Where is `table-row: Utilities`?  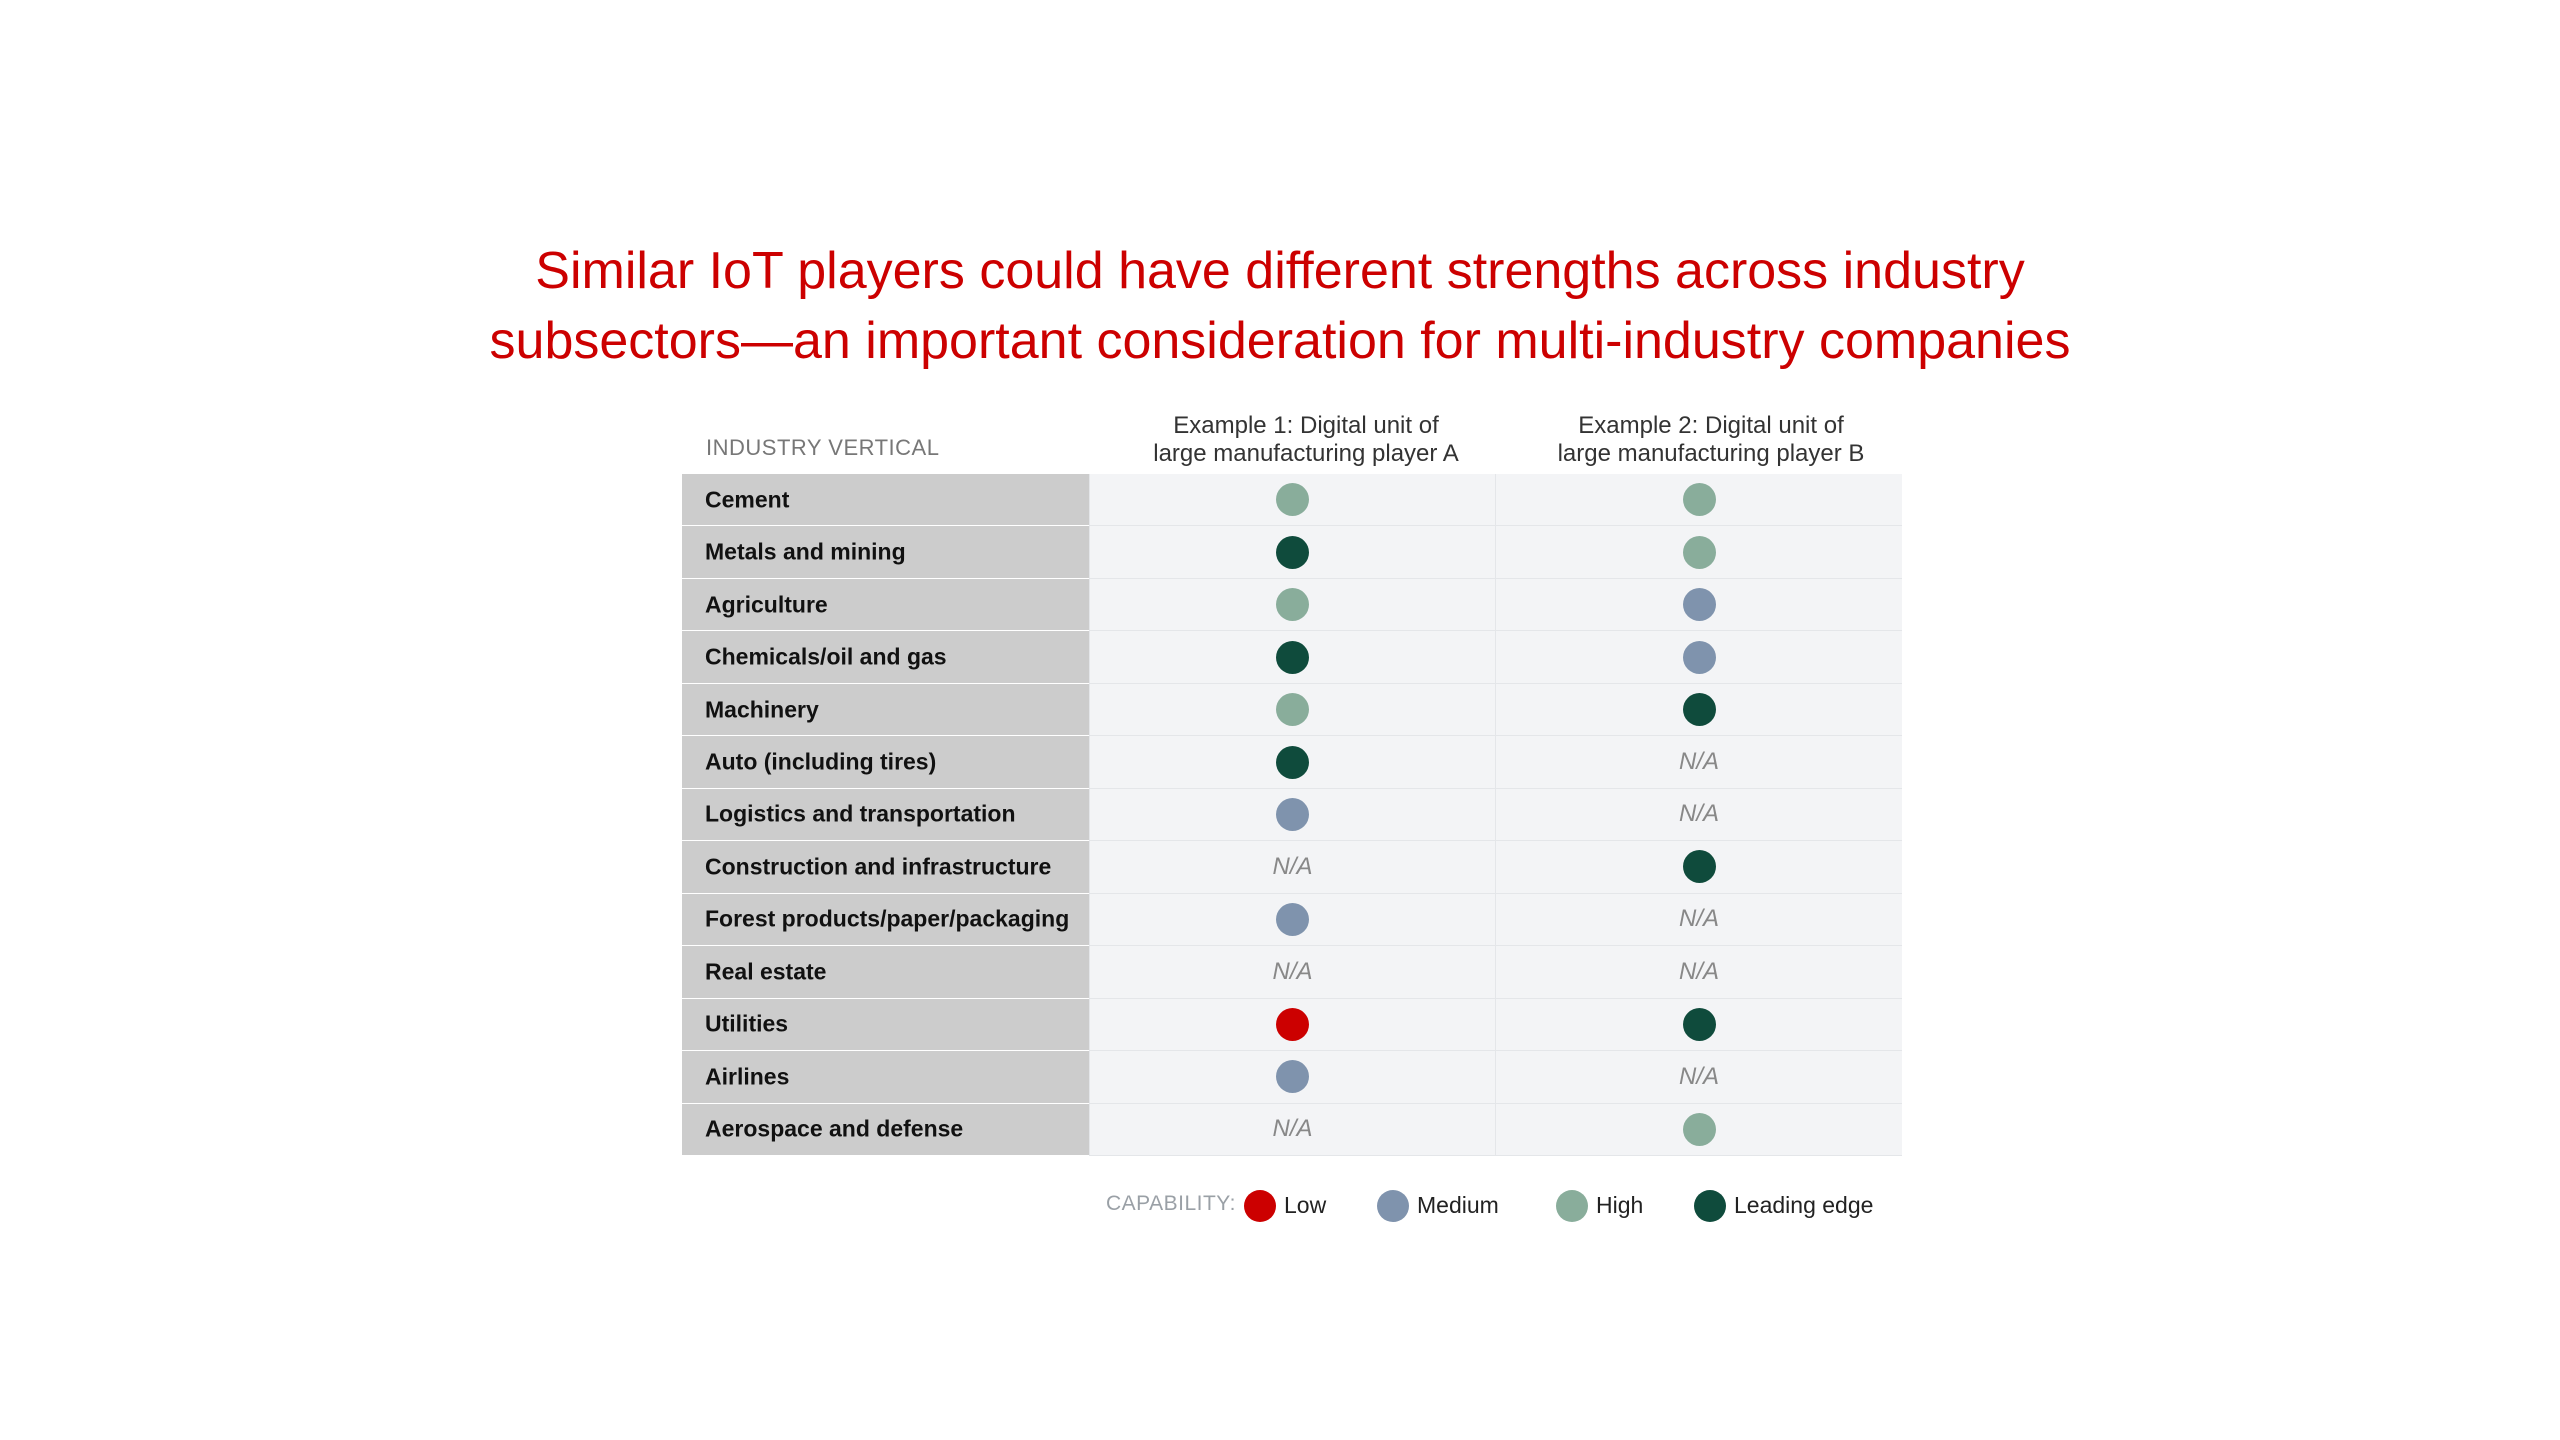 table-row: Utilities is located at coordinates (1292, 1025).